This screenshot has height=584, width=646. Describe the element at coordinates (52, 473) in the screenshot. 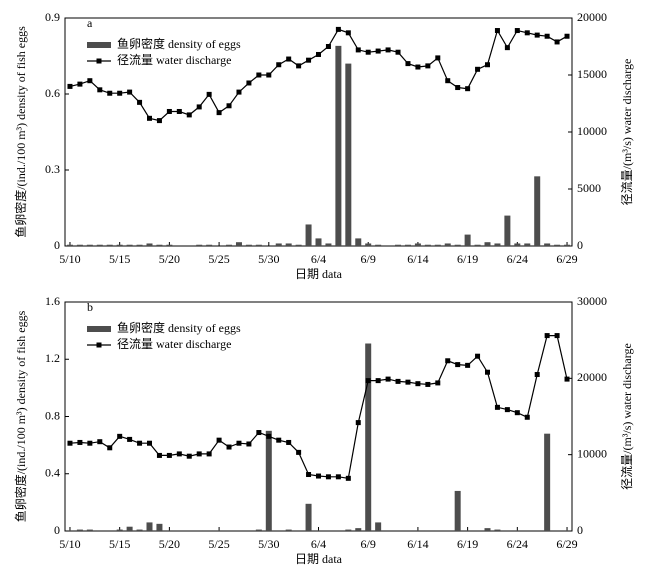

I see `y-tick-label: 0.4` at that location.